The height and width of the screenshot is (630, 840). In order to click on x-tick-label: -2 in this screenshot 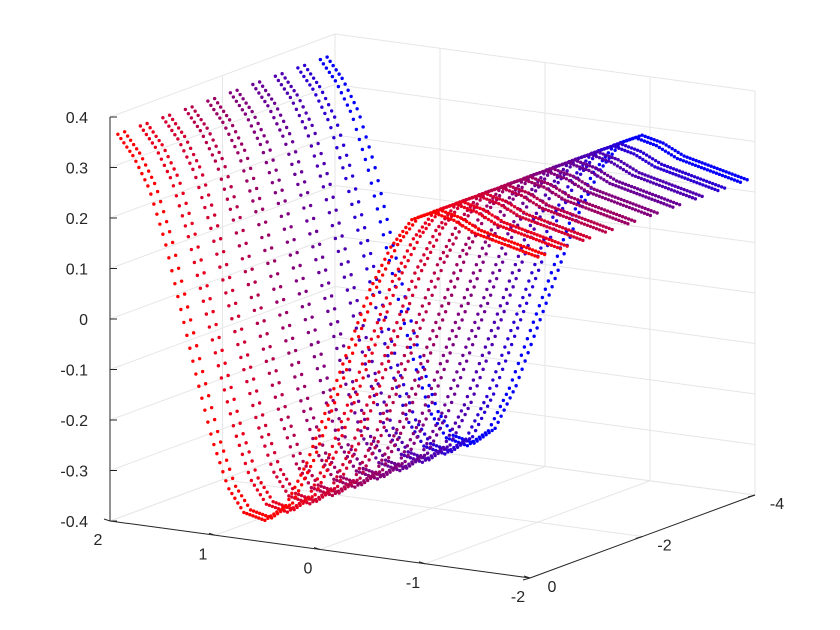, I will do `click(518, 597)`.